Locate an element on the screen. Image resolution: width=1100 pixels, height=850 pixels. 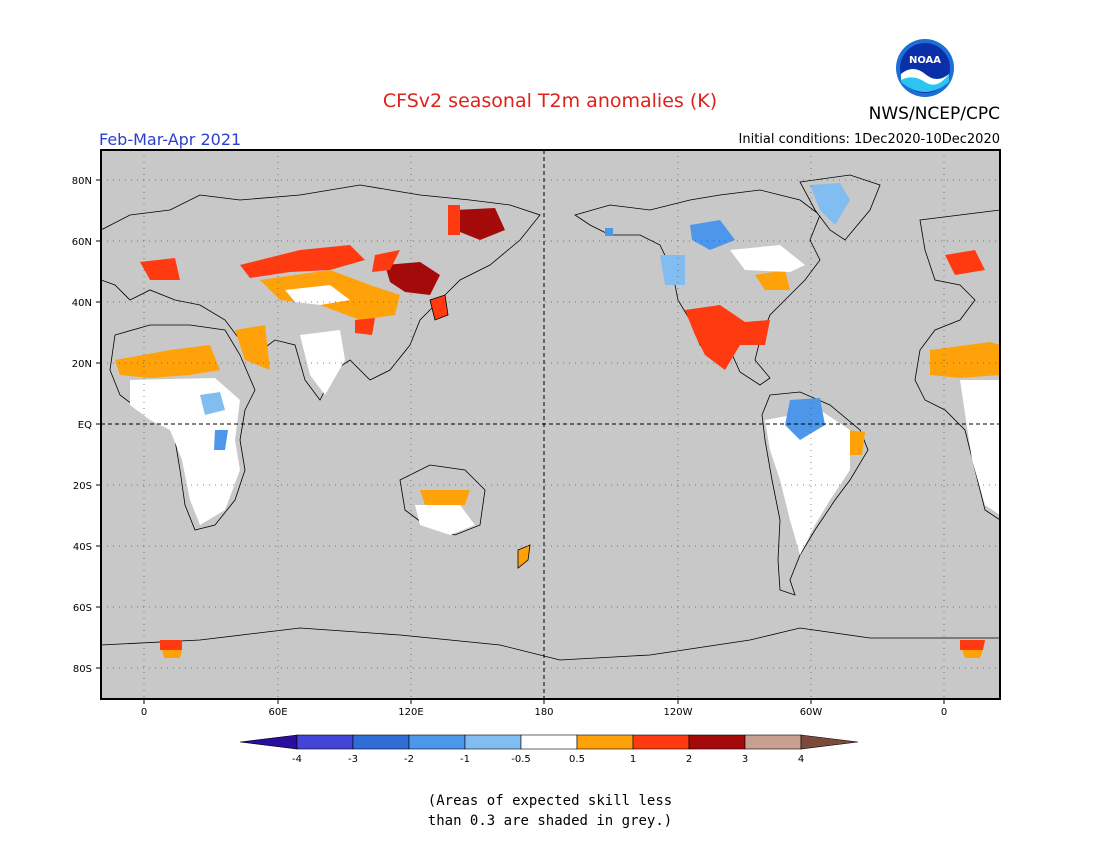
colorbar-label: 4 is located at coordinates (801, 759).